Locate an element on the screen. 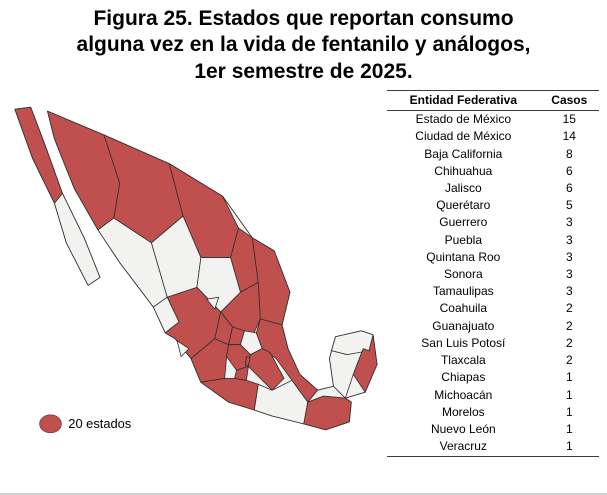 This screenshot has width=607, height=495. table-row: Guerrero 3 is located at coordinates (493, 222).